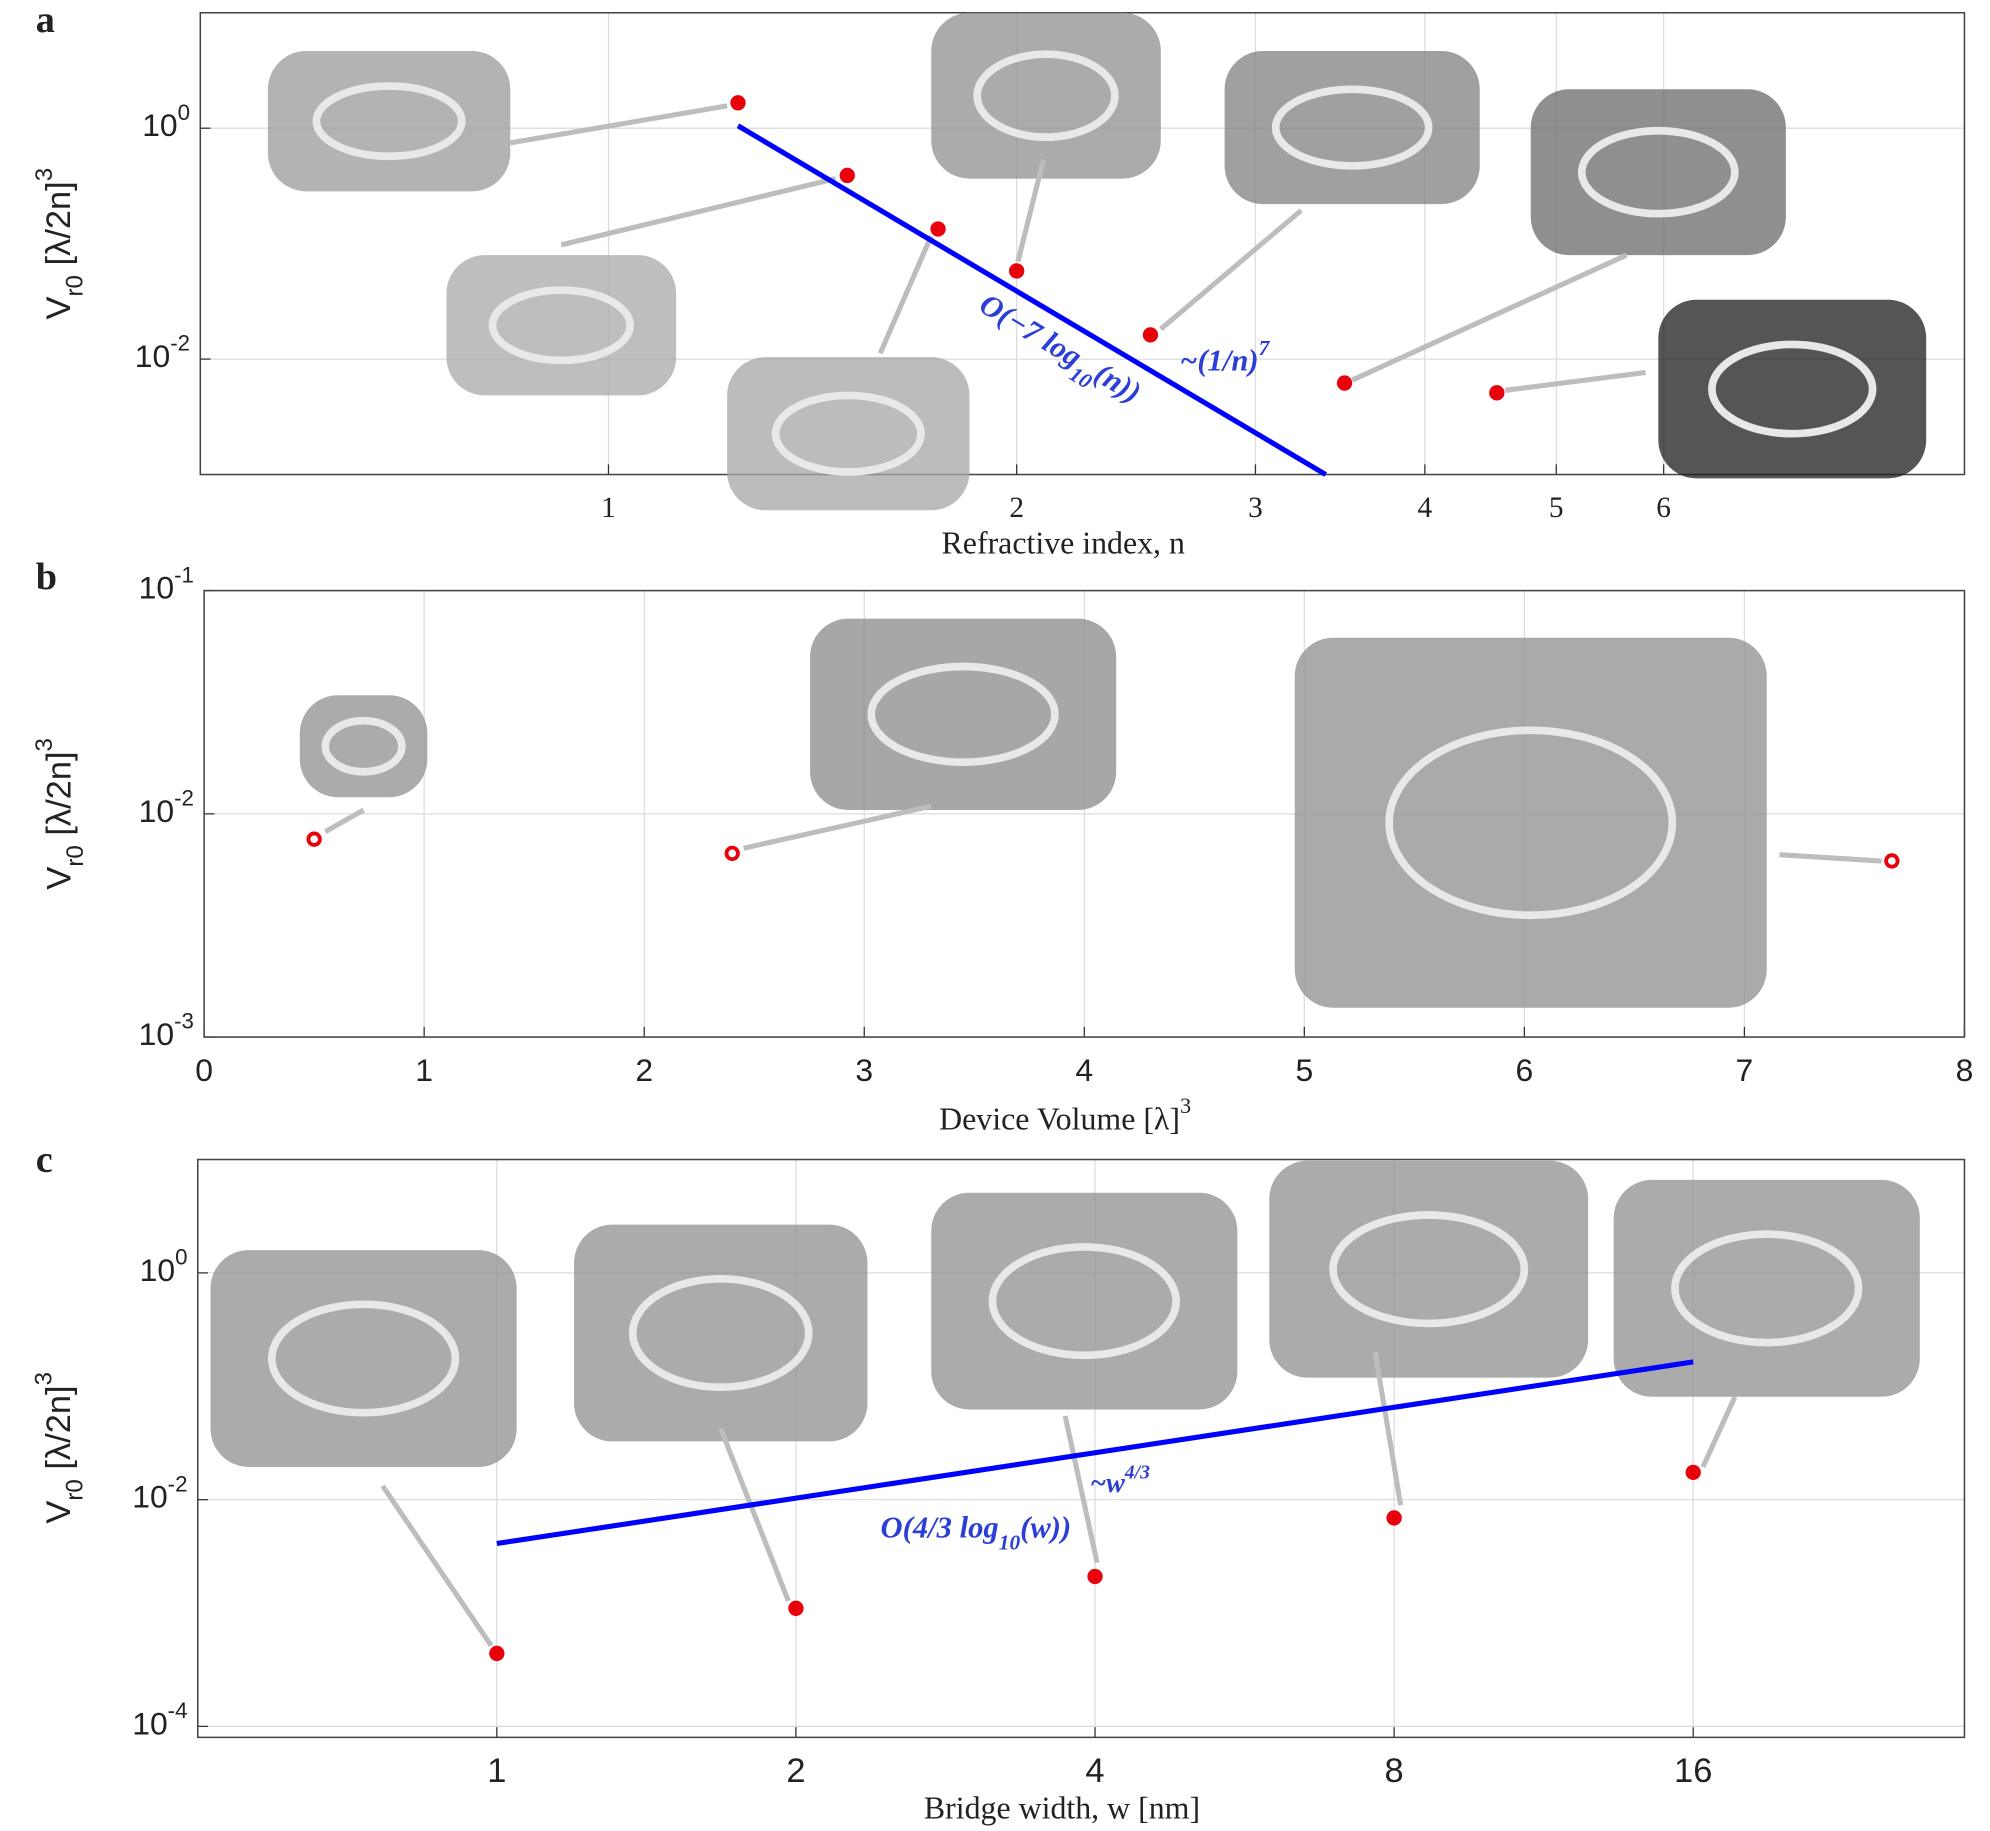 Image resolution: width=1990 pixels, height=1831 pixels. What do you see at coordinates (60, 814) in the screenshot?
I see `y-axis-label: Vr0 [λ/2n]3` at bounding box center [60, 814].